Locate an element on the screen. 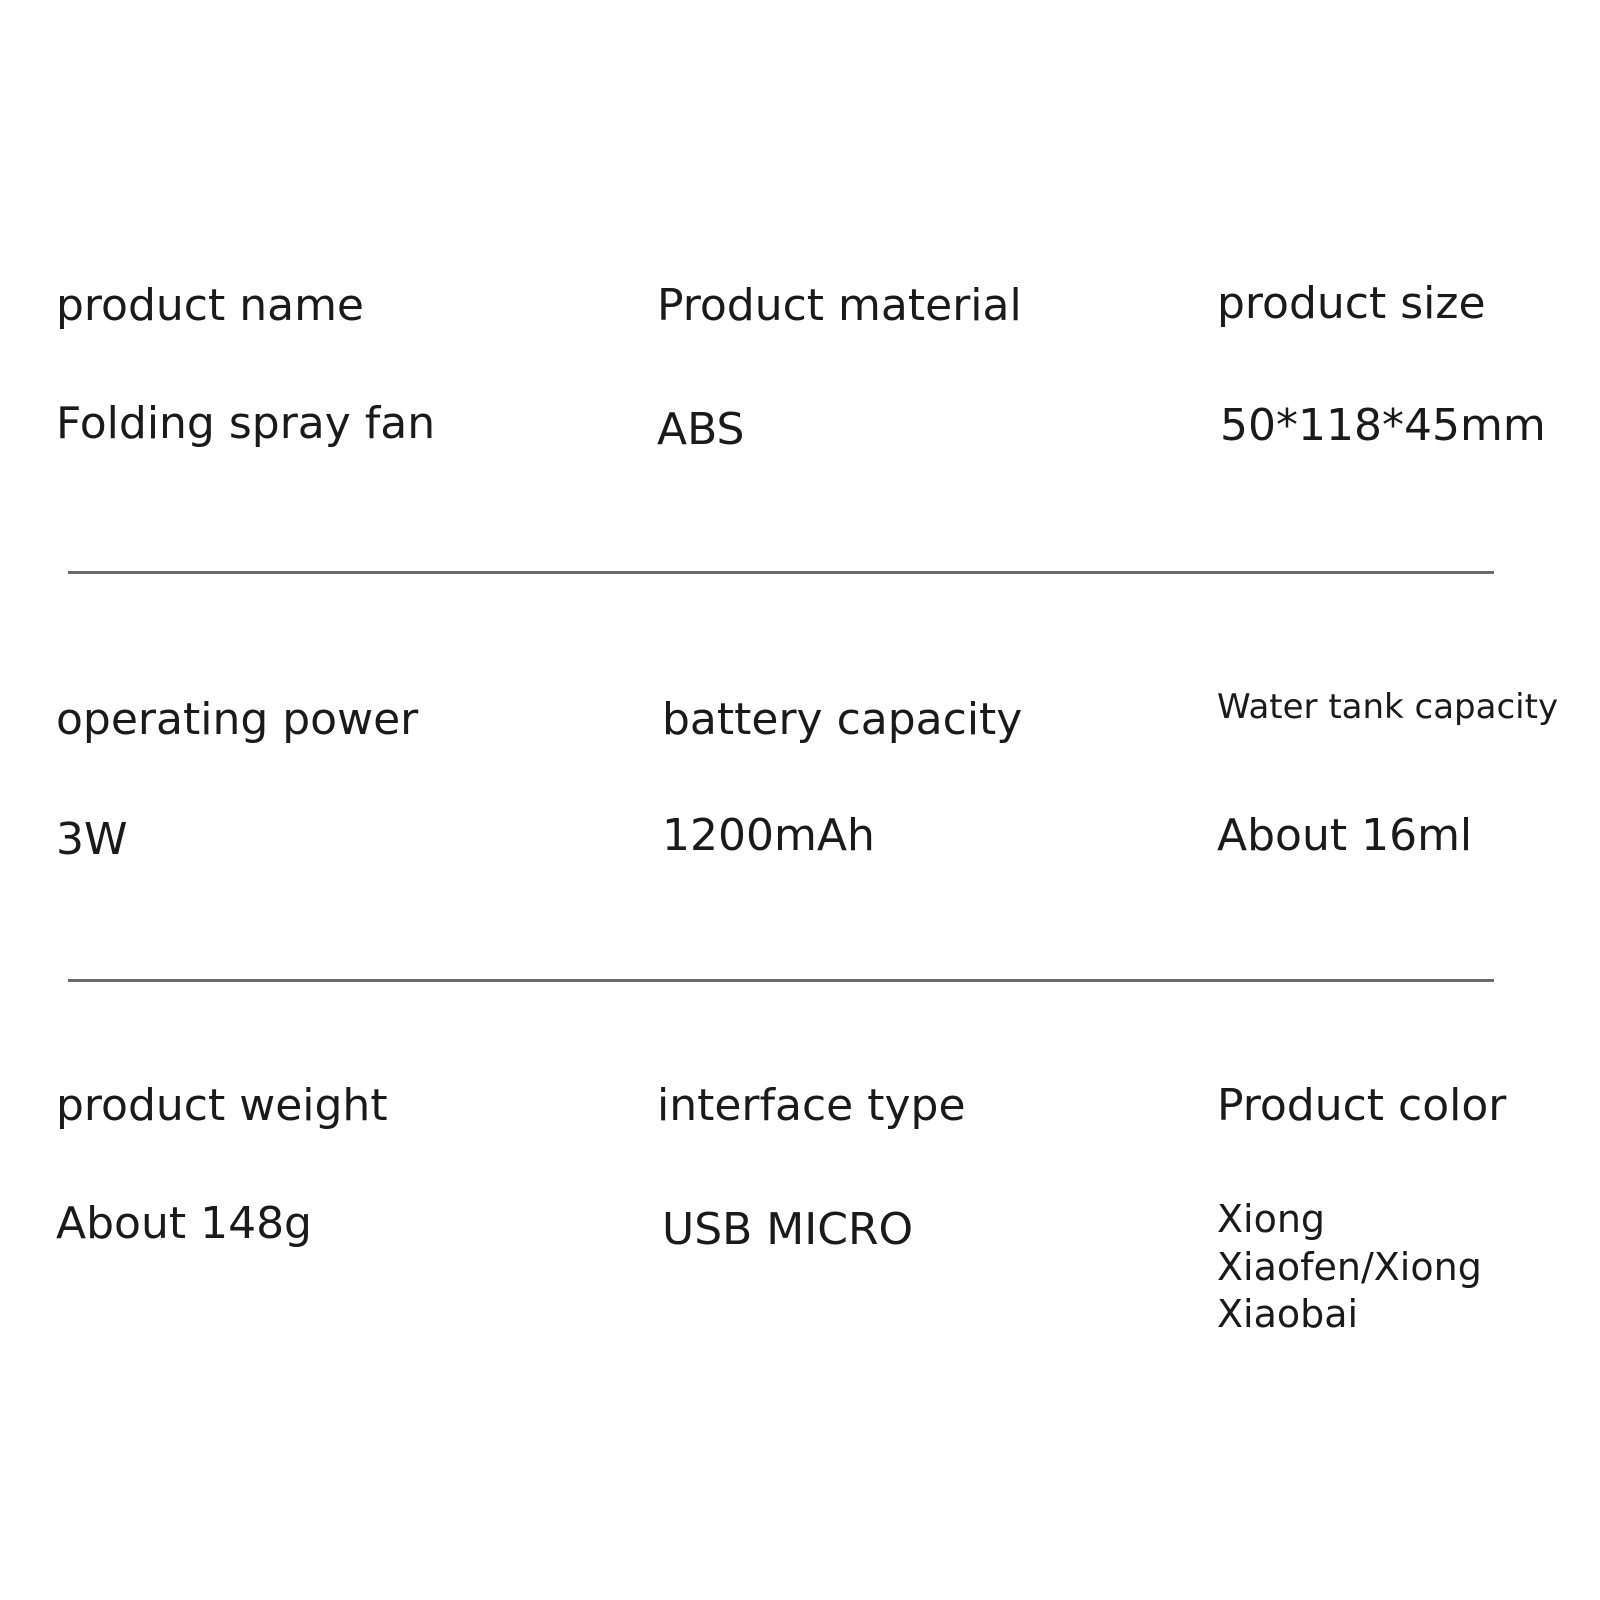  spec-value-battery: 1200mAh is located at coordinates (768, 835).